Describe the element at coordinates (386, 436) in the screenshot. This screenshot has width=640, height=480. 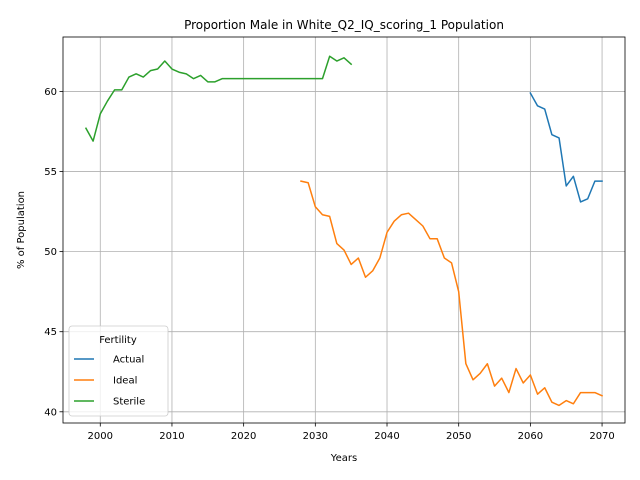
I see `x-tick-label: 2040` at that location.